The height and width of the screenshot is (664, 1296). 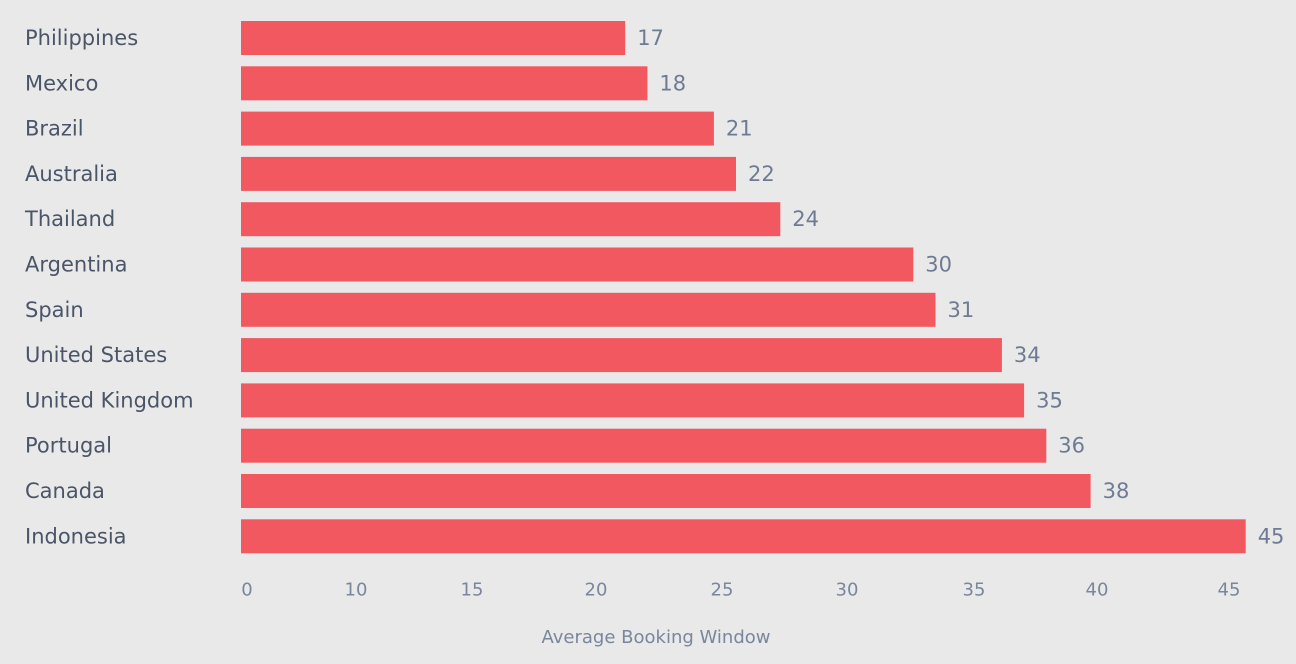 What do you see at coordinates (656, 637) in the screenshot?
I see `x-axis-title: Average Booking Window` at bounding box center [656, 637].